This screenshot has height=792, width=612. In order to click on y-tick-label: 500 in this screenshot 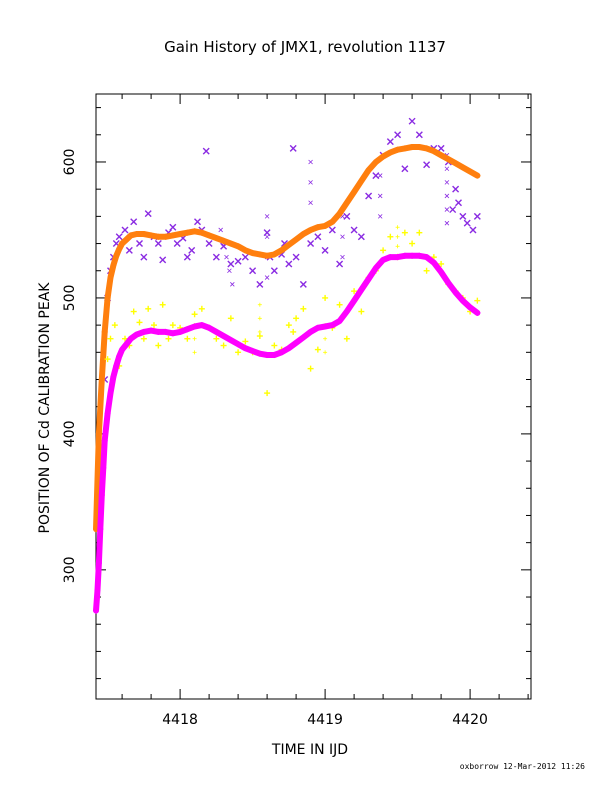, I will do `click(70, 298)`.